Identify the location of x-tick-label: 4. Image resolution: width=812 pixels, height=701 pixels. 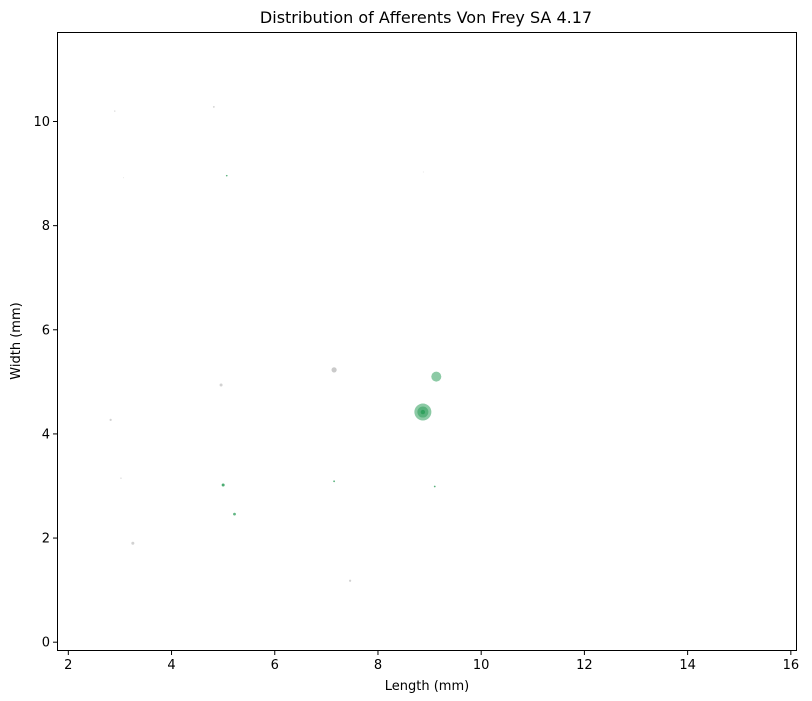
(171, 665).